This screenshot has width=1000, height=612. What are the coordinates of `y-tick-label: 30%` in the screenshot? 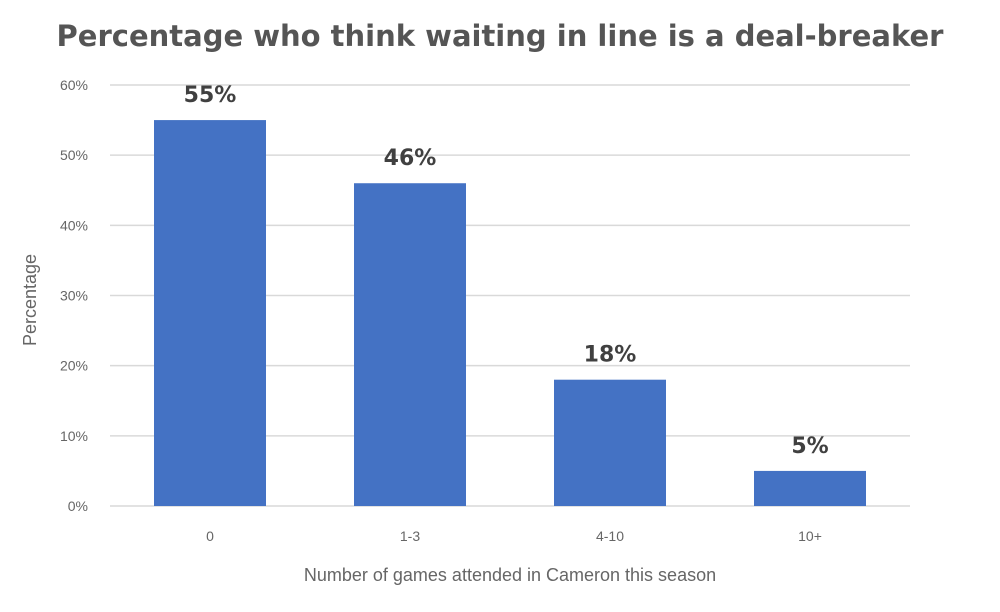 It's located at (74, 296).